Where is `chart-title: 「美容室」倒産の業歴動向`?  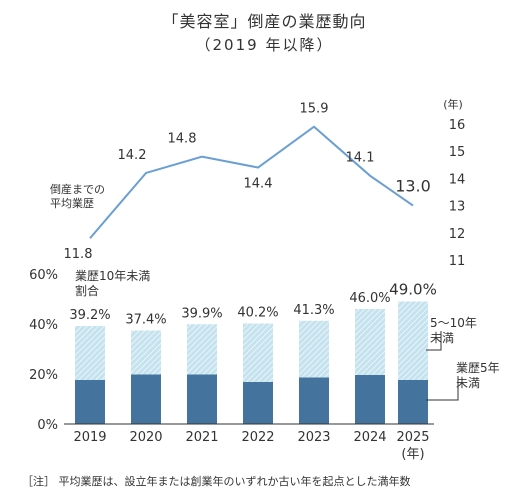
chart-title: 「美容室」倒産の業歴動向 is located at coordinates (264, 21).